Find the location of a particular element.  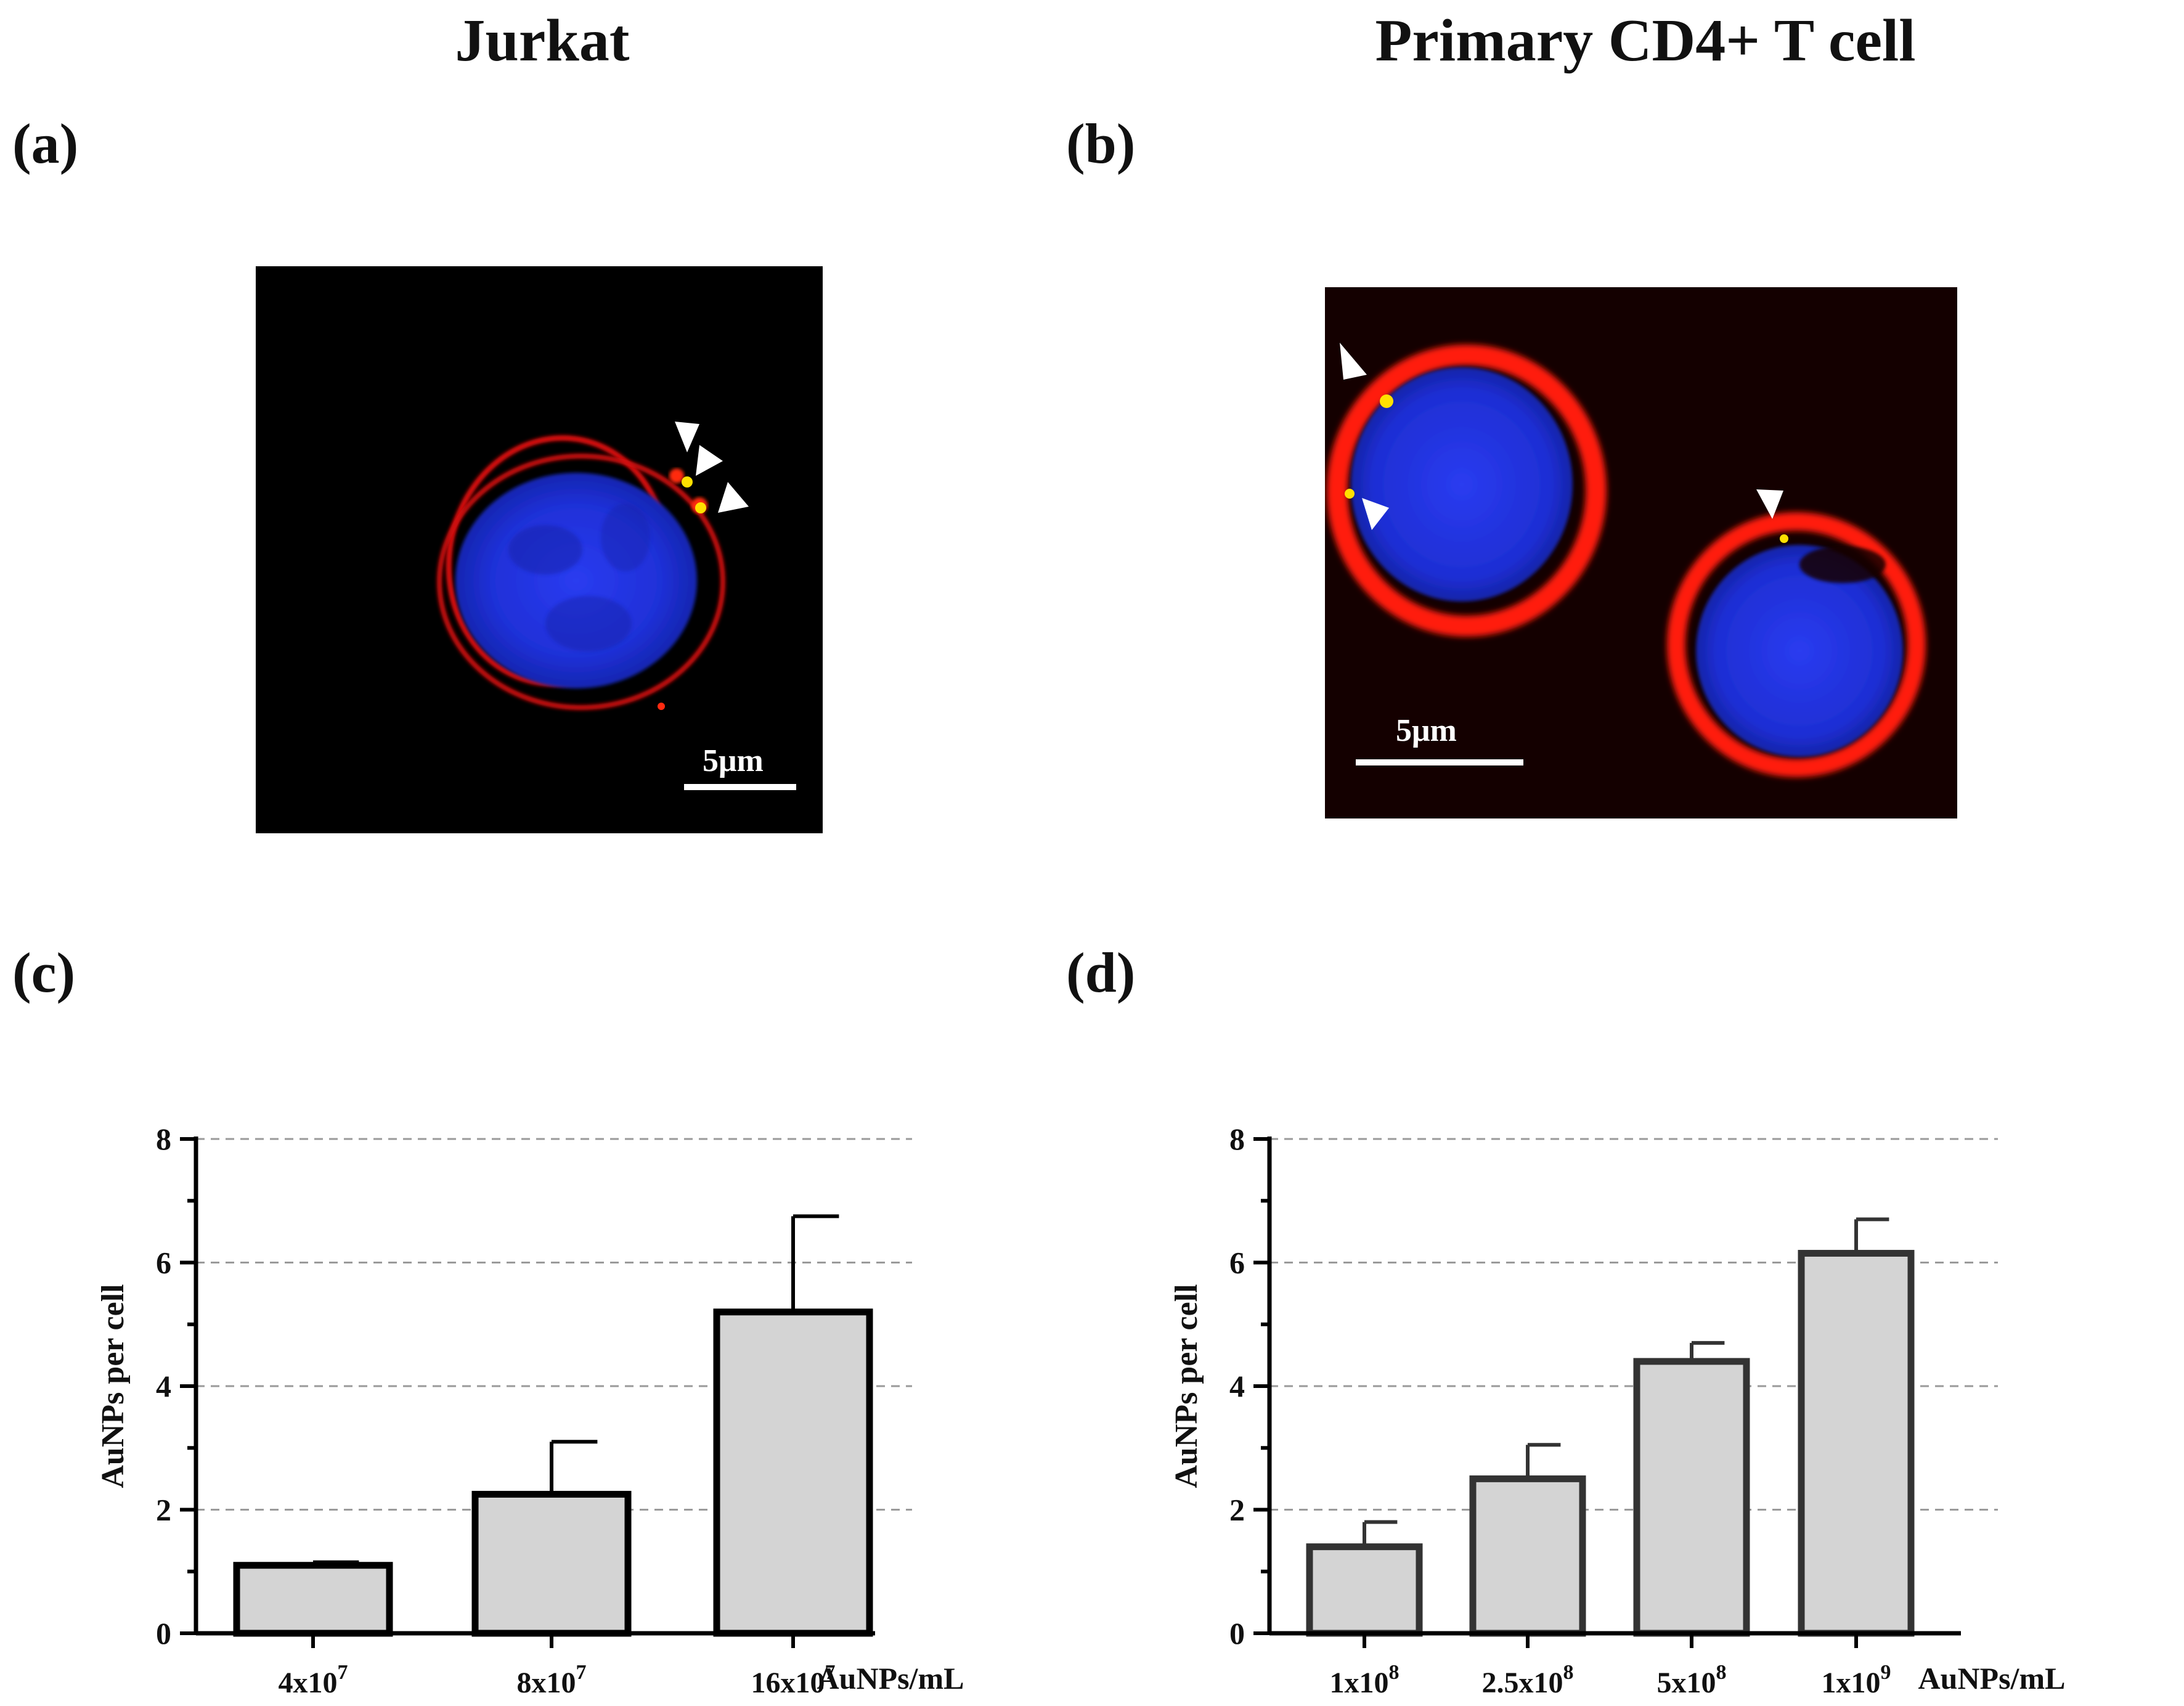

jurkat-nucleus is located at coordinates (576, 580).